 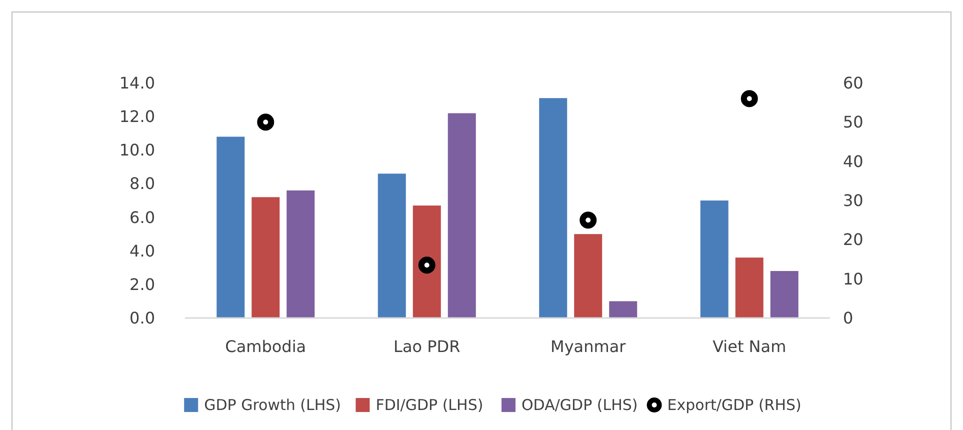 What do you see at coordinates (137, 116) in the screenshot?
I see `y-tick-label: 12.0` at bounding box center [137, 116].